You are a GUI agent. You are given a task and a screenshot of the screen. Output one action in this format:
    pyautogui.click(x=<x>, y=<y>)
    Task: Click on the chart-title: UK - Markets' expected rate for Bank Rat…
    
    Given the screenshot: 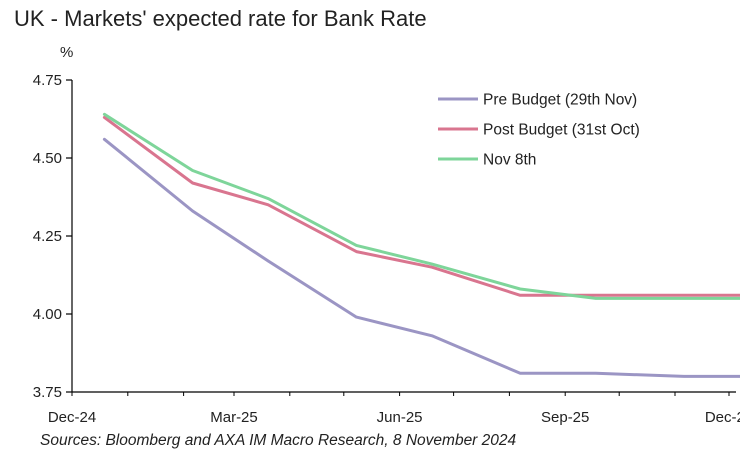 What is the action you would take?
    pyautogui.click(x=220, y=18)
    